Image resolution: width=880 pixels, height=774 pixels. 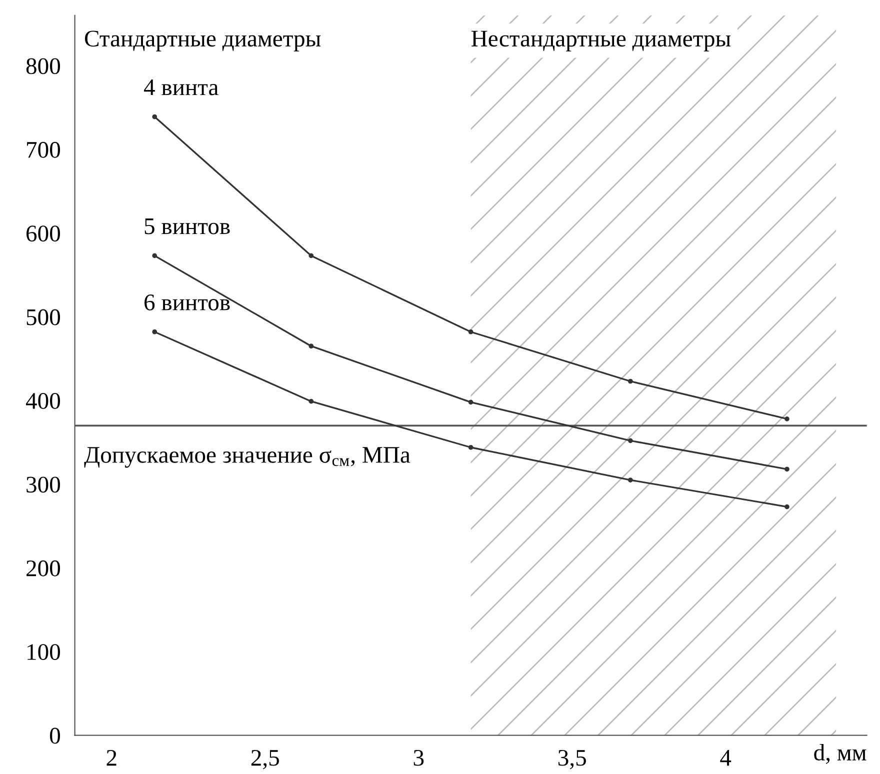 What do you see at coordinates (43, 66) in the screenshot?
I see `y-tick-label: 800` at bounding box center [43, 66].